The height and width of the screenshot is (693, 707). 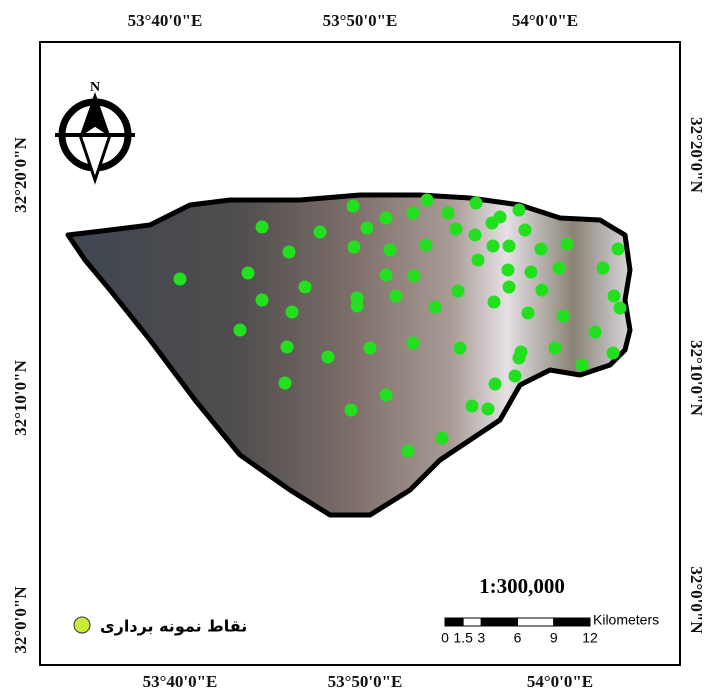 I want to click on scale-tick-label: 12, so click(x=590, y=638).